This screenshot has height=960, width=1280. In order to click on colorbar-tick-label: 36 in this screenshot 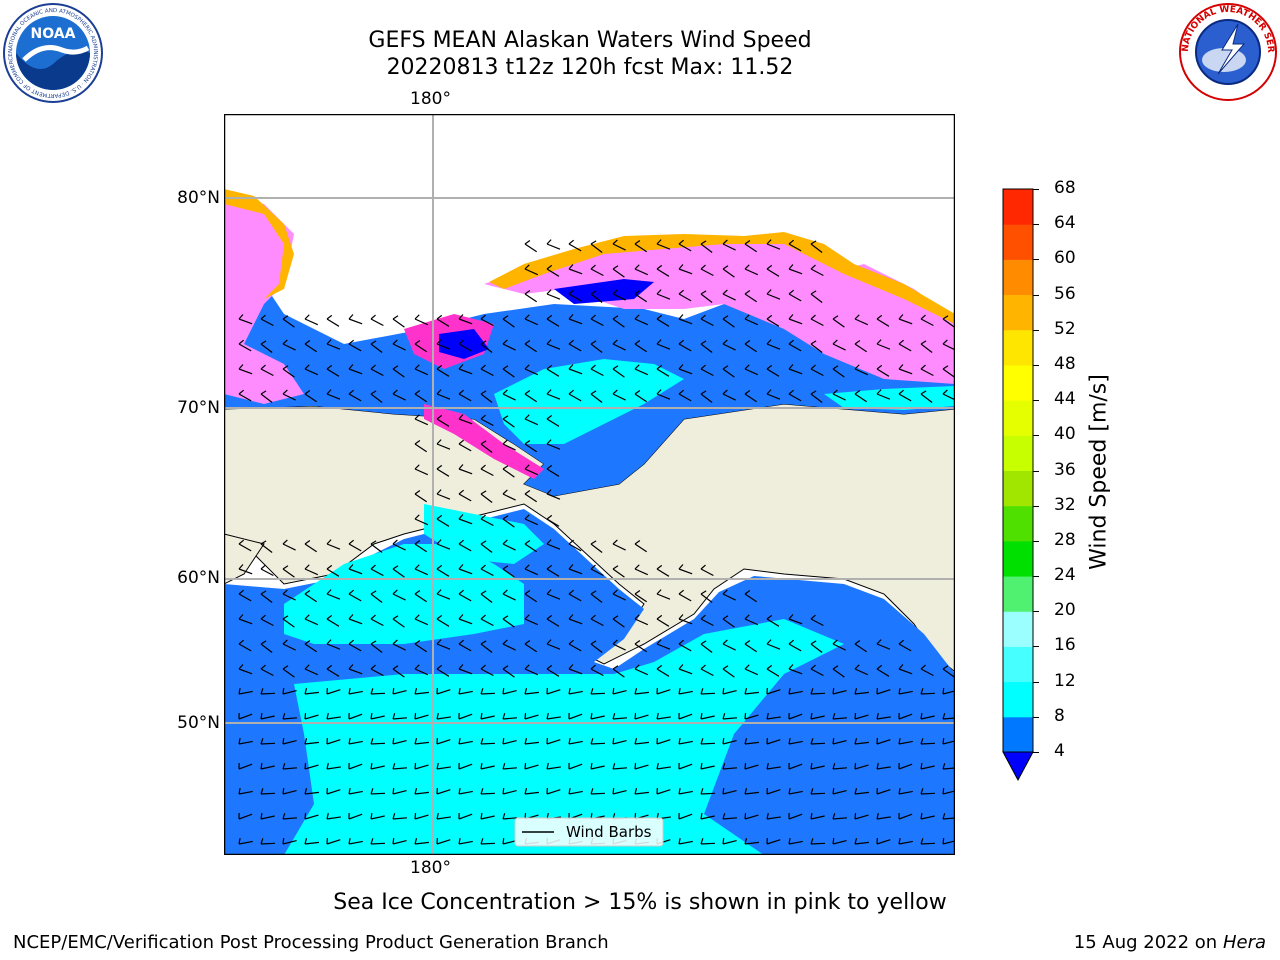, I will do `click(1065, 469)`.